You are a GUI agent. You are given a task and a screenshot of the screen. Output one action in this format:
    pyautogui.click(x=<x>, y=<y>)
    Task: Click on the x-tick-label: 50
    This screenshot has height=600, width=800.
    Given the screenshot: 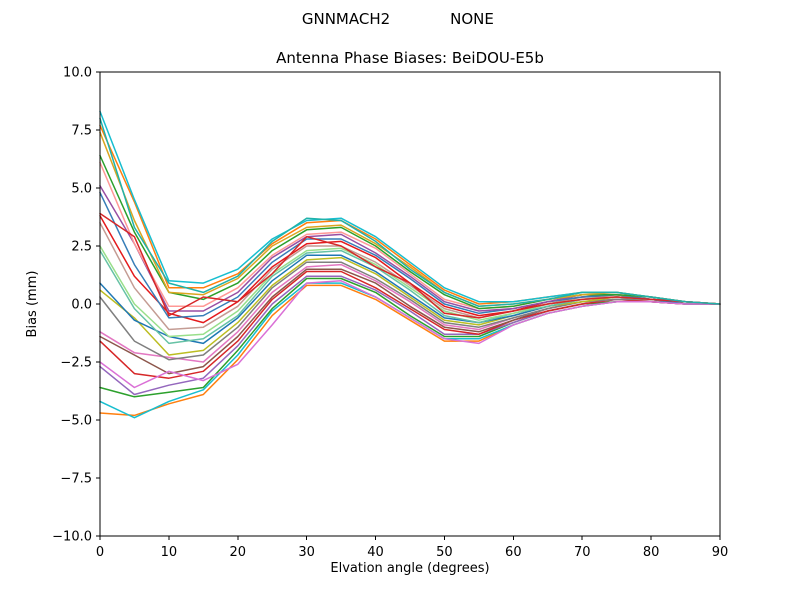 What is the action you would take?
    pyautogui.click(x=444, y=552)
    